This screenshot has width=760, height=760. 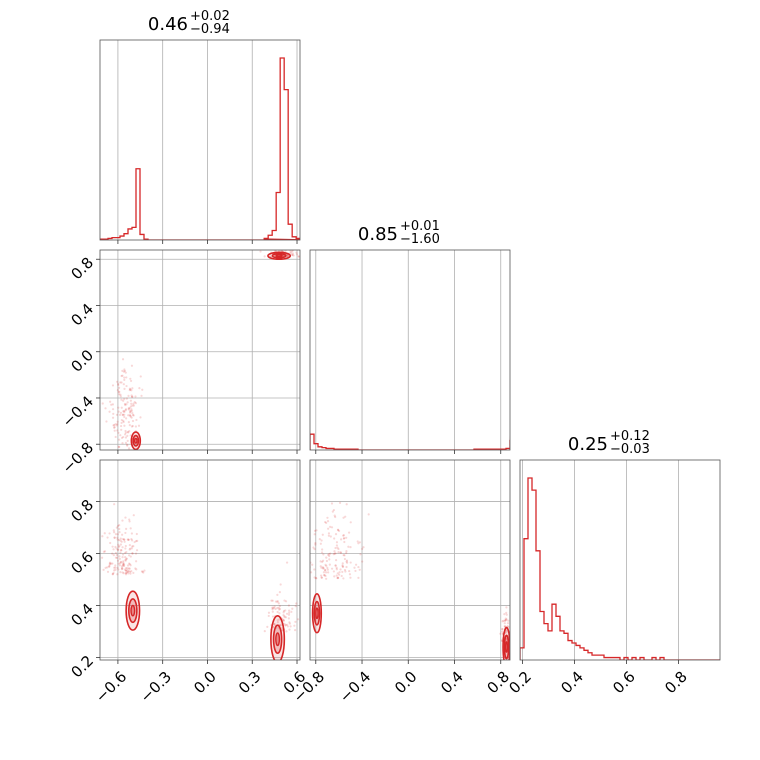 I want to click on param-title-value: 0.85, so click(x=378, y=234).